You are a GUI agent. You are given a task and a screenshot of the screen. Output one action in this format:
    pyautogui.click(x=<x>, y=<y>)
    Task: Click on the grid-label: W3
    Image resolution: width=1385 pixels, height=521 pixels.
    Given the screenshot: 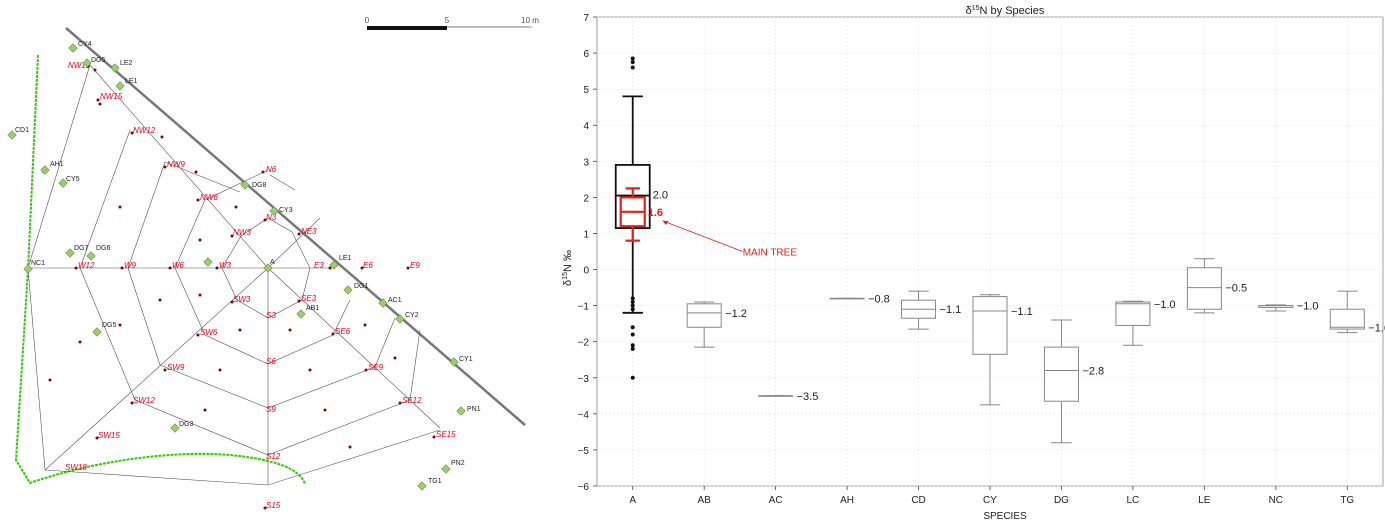 What is the action you would take?
    pyautogui.click(x=225, y=265)
    